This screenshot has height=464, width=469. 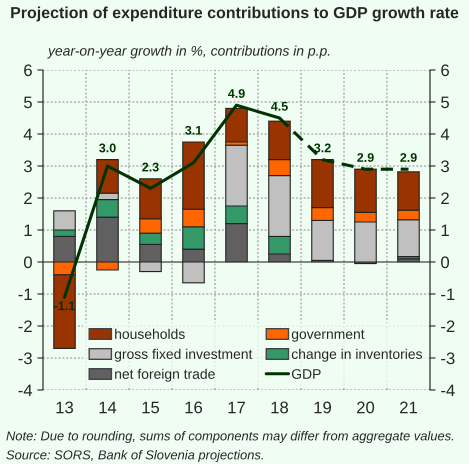 What do you see at coordinates (194, 408) in the screenshot?
I see `x-tick-label: 16` at bounding box center [194, 408].